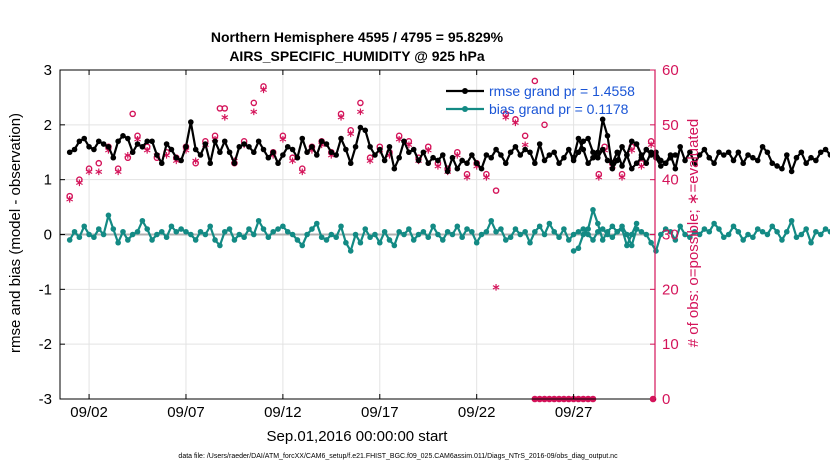 The width and height of the screenshot is (830, 470). What do you see at coordinates (670, 235) in the screenshot?
I see `y2-tick-label: 30` at bounding box center [670, 235].